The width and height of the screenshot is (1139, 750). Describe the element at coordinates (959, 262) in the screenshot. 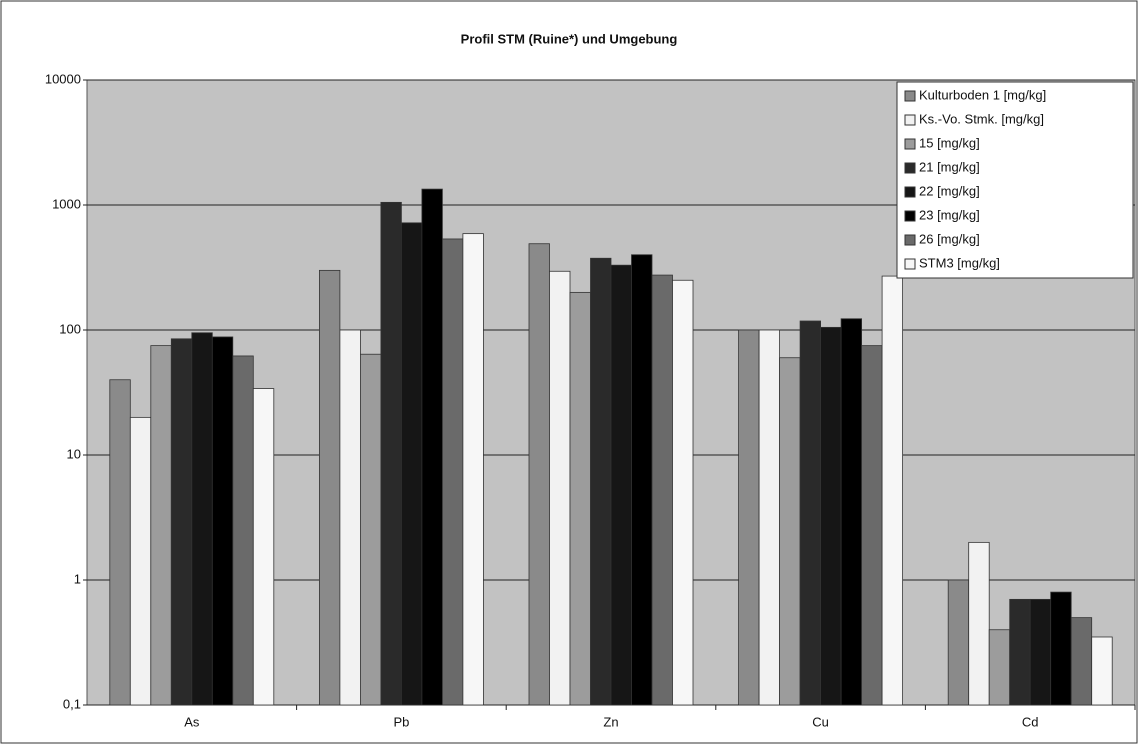

I see `legend-label: STM3 [mg/kg]` at that location.